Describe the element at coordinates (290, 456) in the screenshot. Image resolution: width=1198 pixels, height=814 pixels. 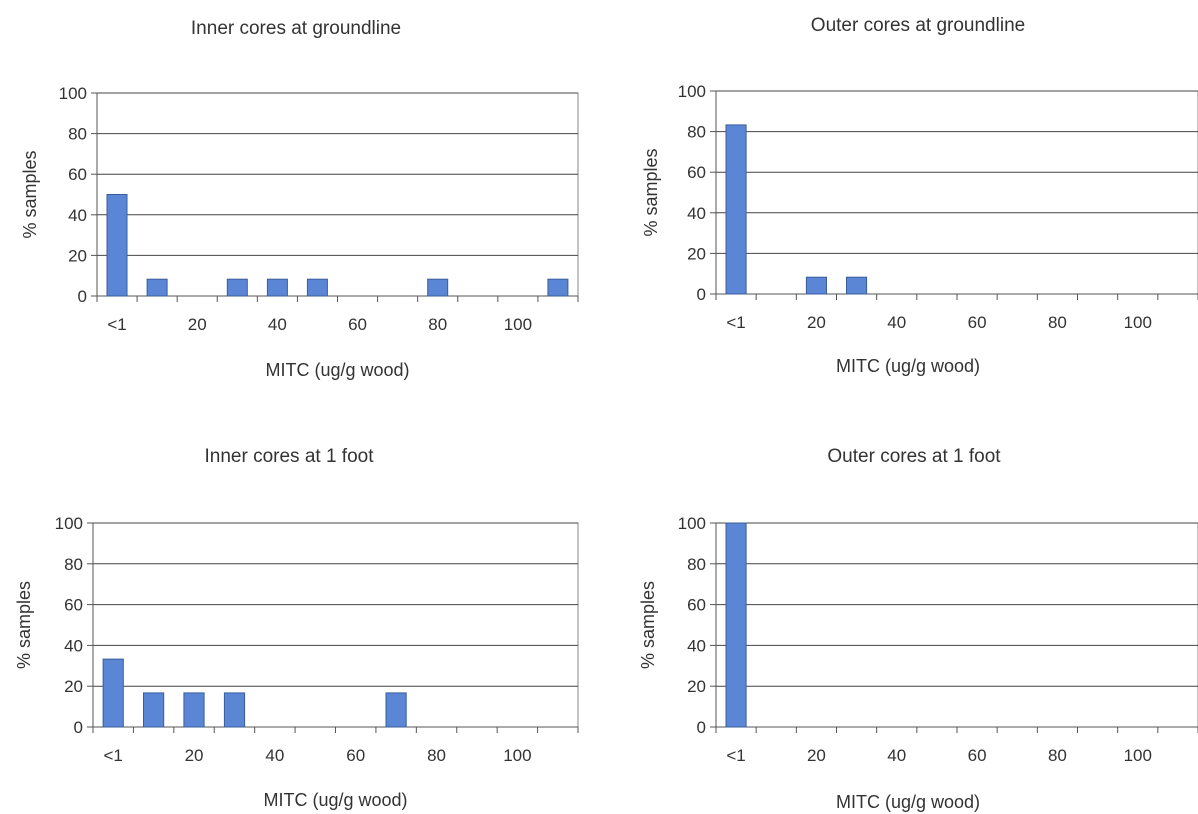
I see `chart-title: Inner cores at 1 foot` at that location.